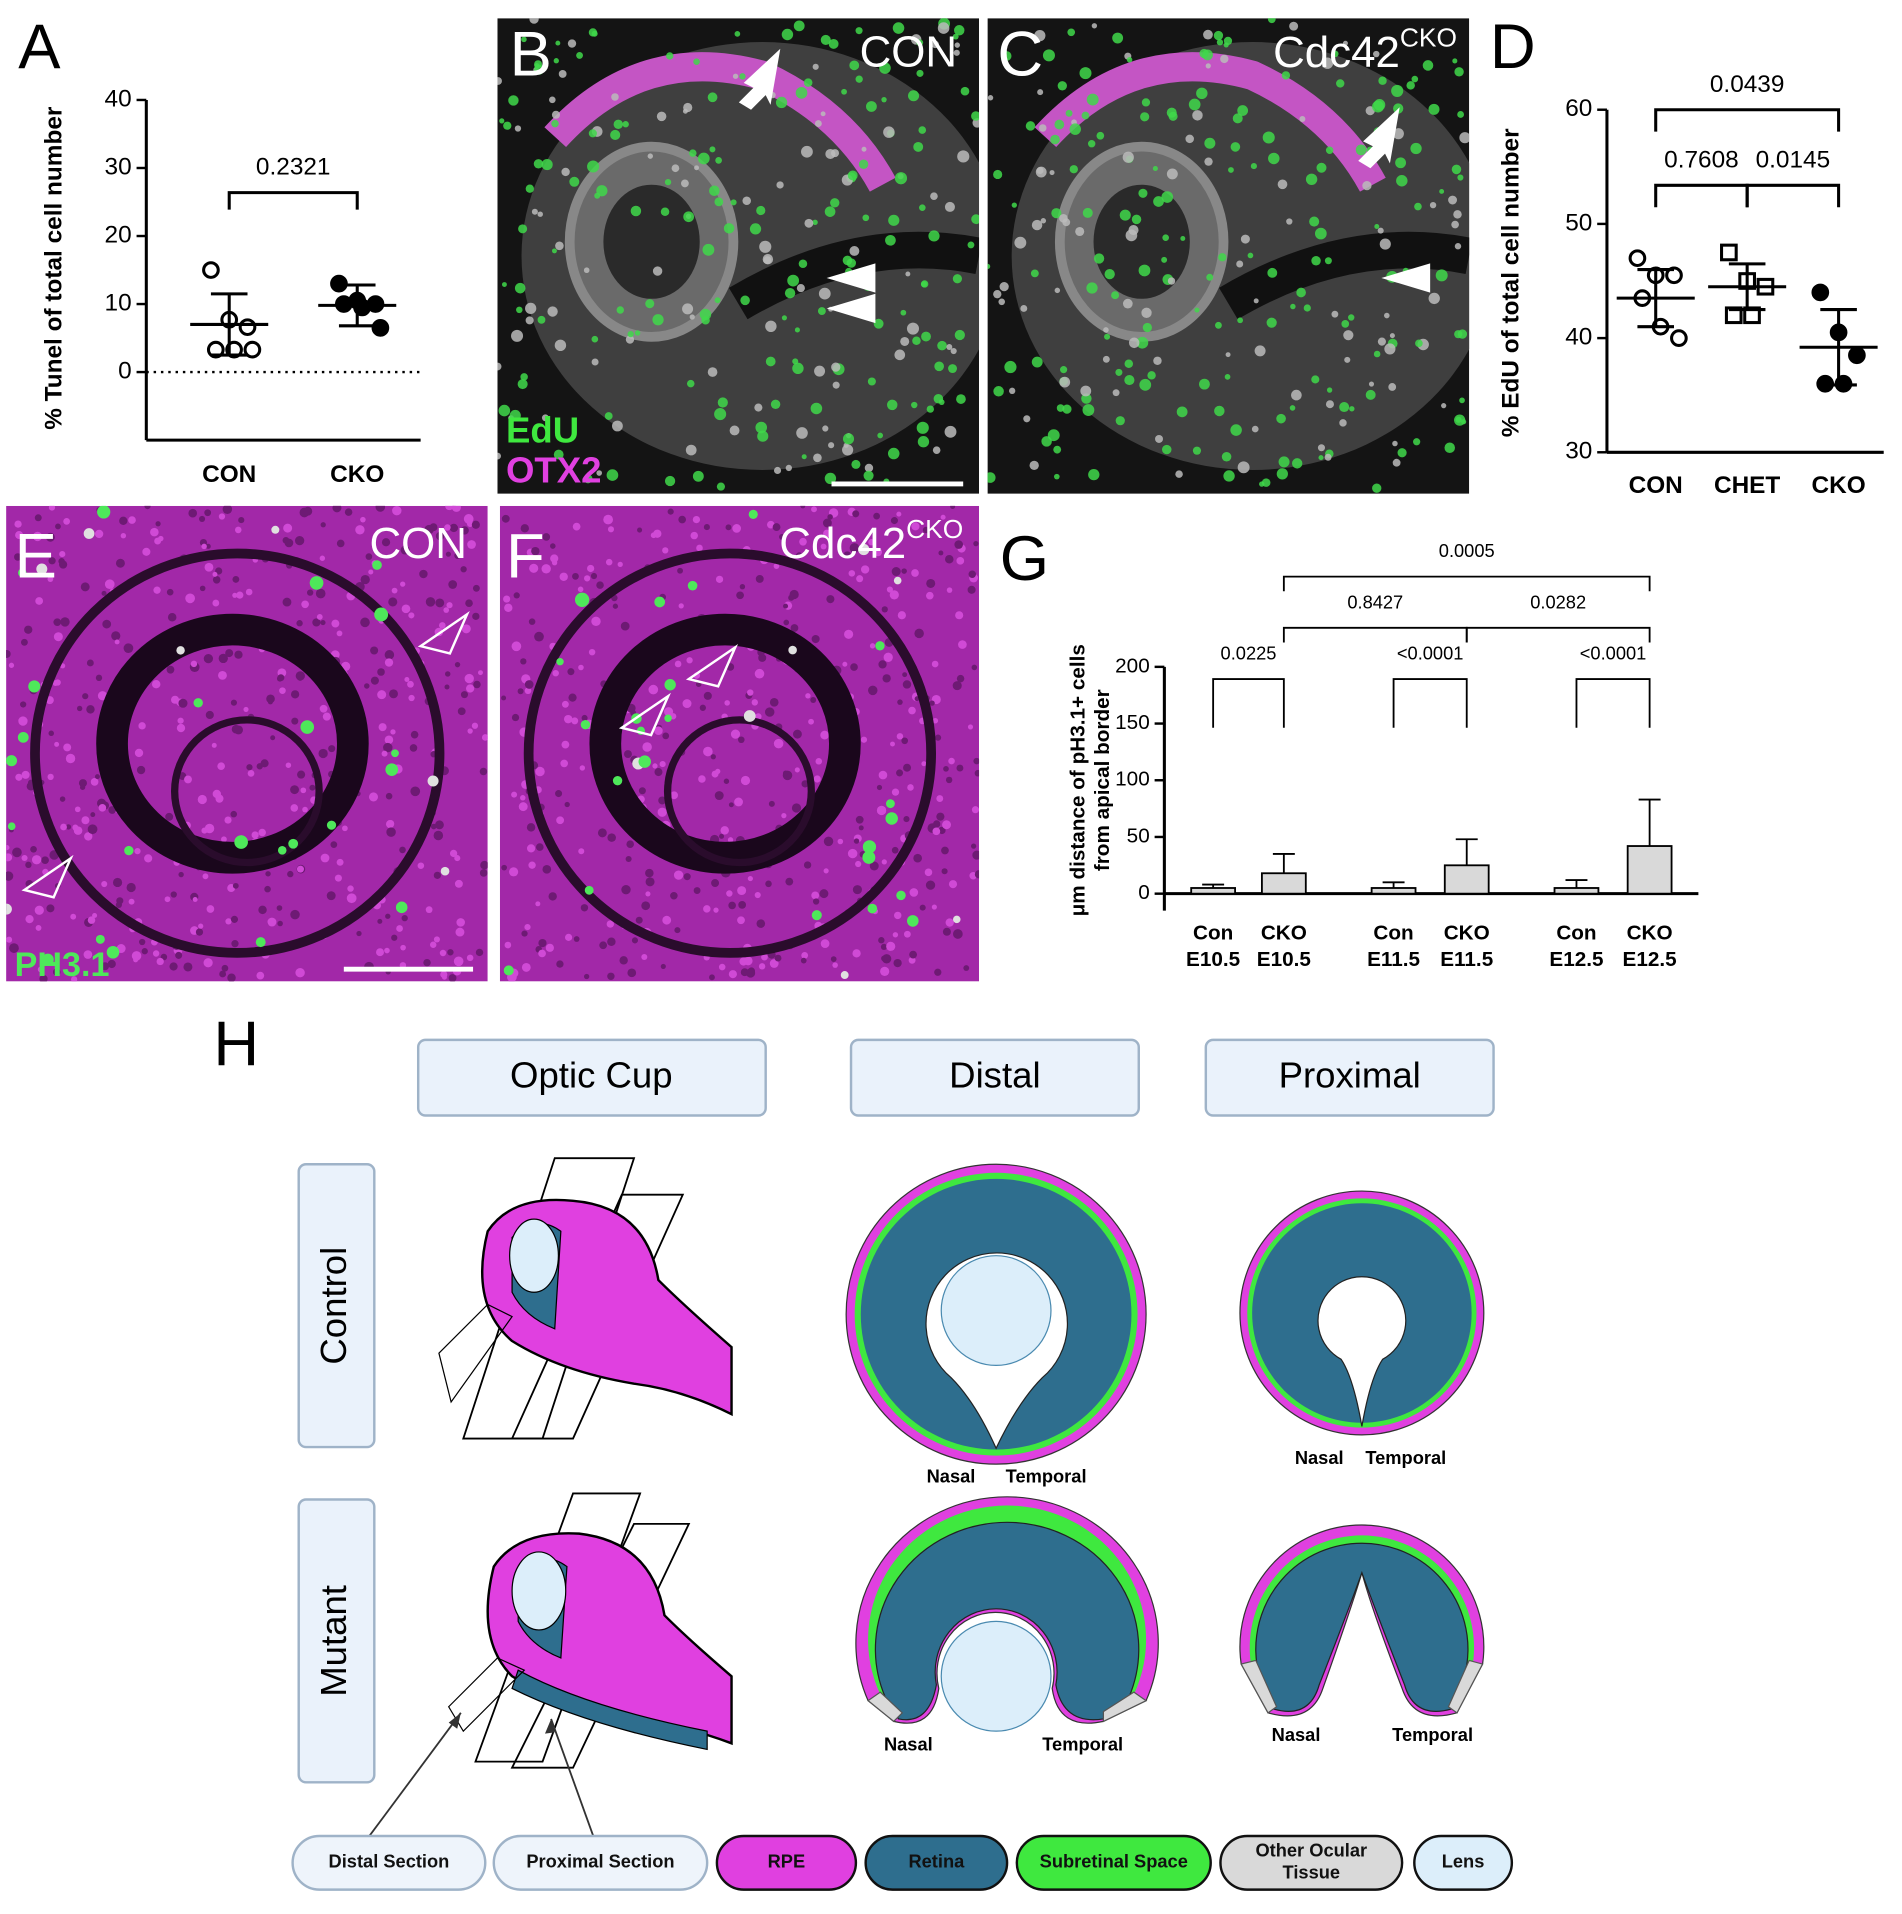 Image resolution: width=1902 pixels, height=1914 pixels. I want to click on error-bar, so click(1576, 883).